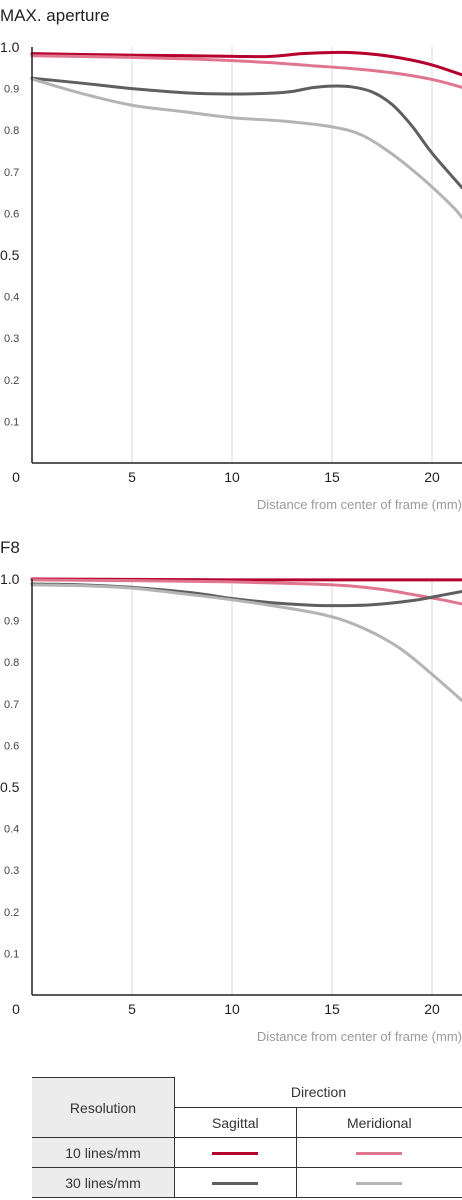 Image resolution: width=462 pixels, height=1200 pixels. Describe the element at coordinates (246, 133) in the screenshot. I see `series-line-30-sagittal` at that location.